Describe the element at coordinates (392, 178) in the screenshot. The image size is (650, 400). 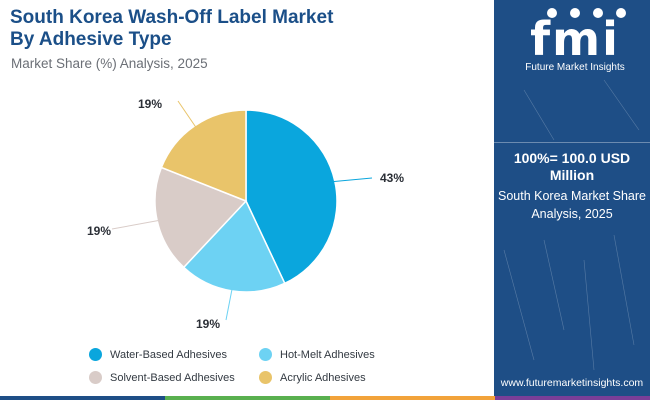
I see `data-label: 43%` at that location.